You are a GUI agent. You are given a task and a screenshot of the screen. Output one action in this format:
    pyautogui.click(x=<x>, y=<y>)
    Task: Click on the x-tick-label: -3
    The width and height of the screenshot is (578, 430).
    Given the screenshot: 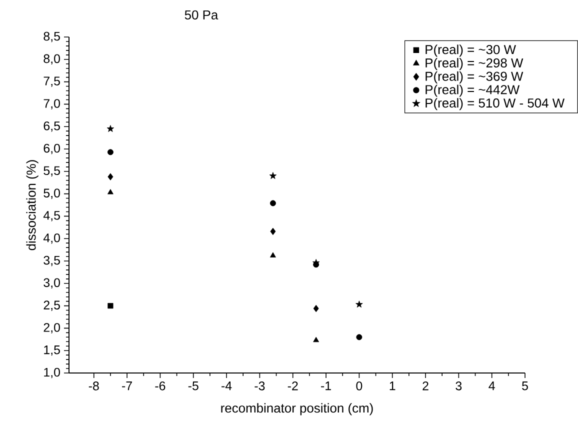 What is the action you would take?
    pyautogui.click(x=259, y=386)
    